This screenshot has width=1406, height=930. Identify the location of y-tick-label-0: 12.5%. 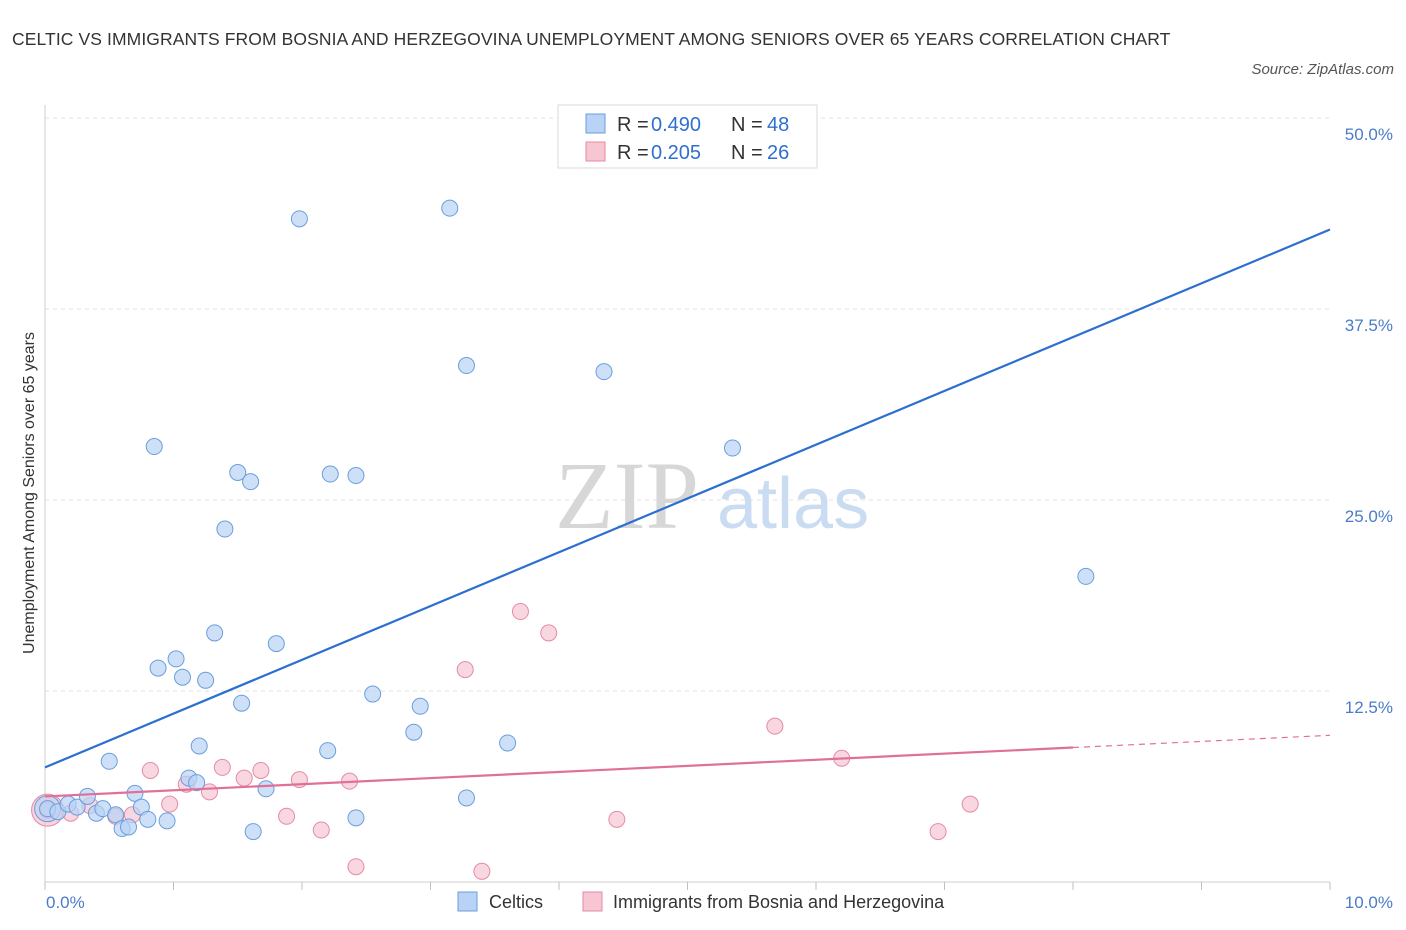
(1369, 707).